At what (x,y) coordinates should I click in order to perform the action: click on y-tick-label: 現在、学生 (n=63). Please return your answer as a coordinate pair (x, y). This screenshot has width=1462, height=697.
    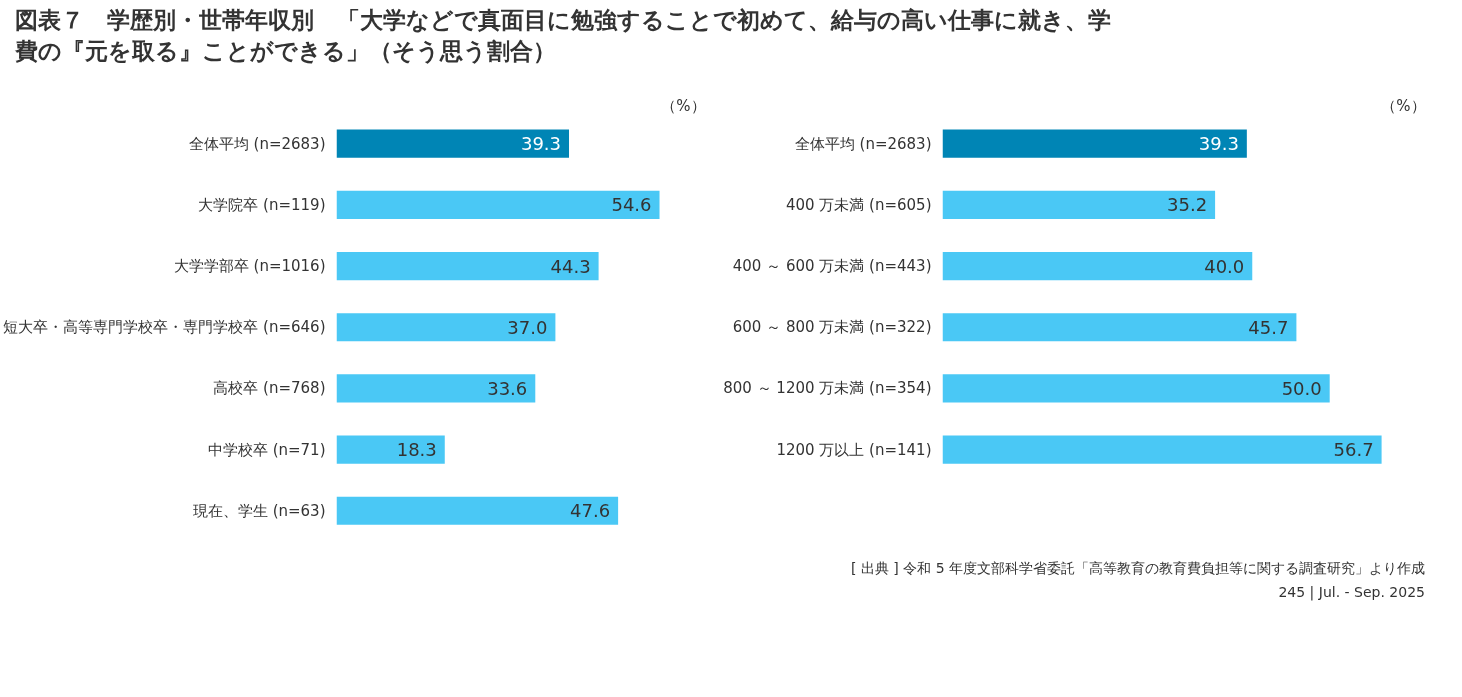
    Looking at the image, I should click on (259, 510).